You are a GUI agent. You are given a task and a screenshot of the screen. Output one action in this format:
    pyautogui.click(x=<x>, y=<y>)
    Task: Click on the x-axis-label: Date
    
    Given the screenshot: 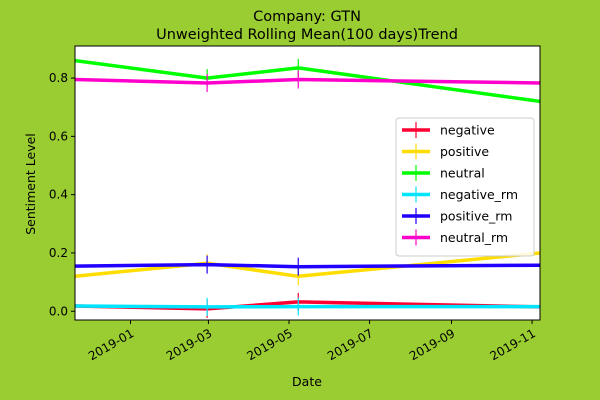 What is the action you would take?
    pyautogui.click(x=307, y=381)
    